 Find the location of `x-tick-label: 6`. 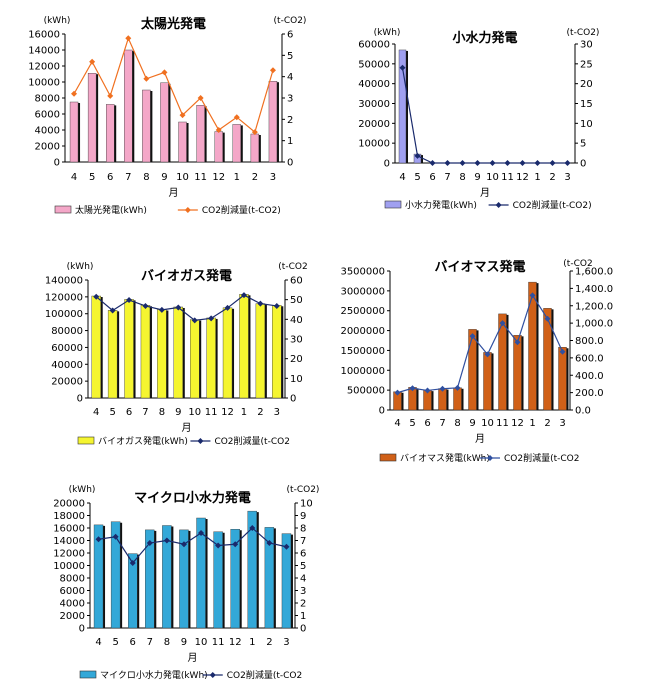

x-tick-label: 6 is located at coordinates (133, 642).